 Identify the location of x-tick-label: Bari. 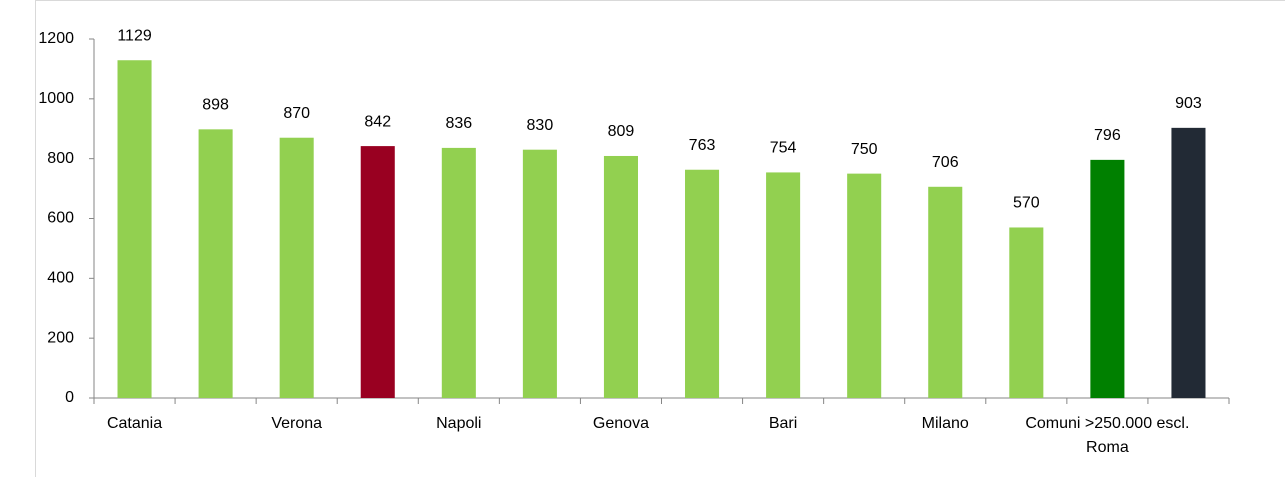
(783, 423).